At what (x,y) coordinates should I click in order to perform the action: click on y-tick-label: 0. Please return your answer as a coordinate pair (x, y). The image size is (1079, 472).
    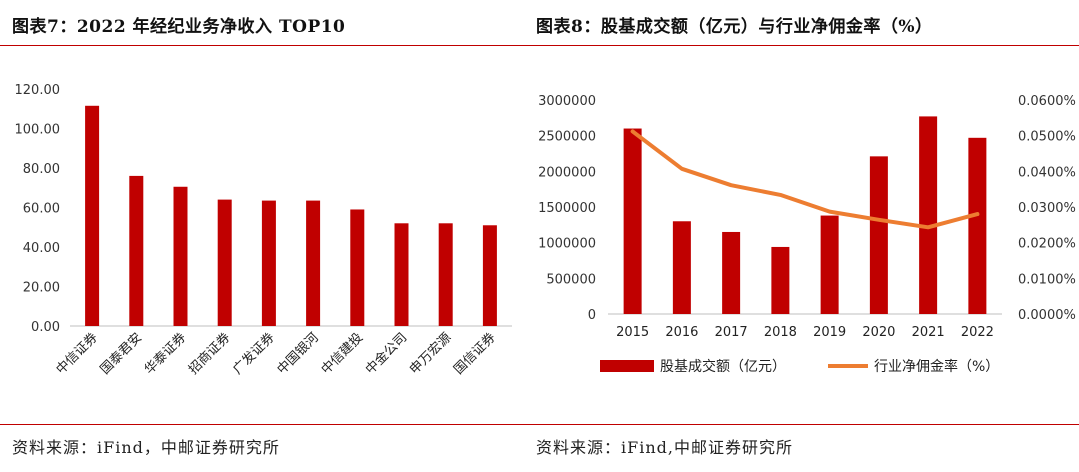
    Looking at the image, I should click on (592, 315).